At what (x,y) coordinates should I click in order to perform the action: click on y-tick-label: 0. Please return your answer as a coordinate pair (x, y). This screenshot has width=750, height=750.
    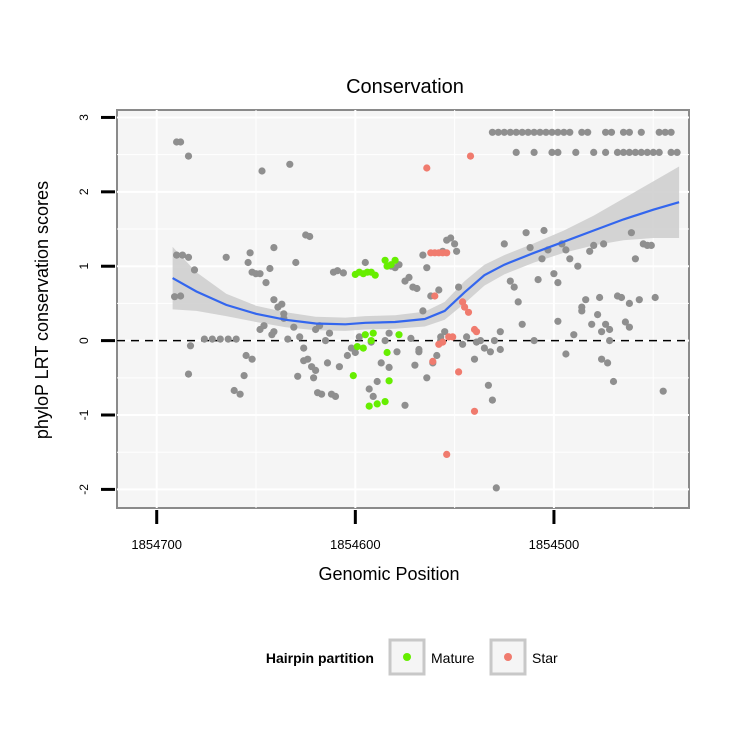
    Looking at the image, I should click on (84, 340).